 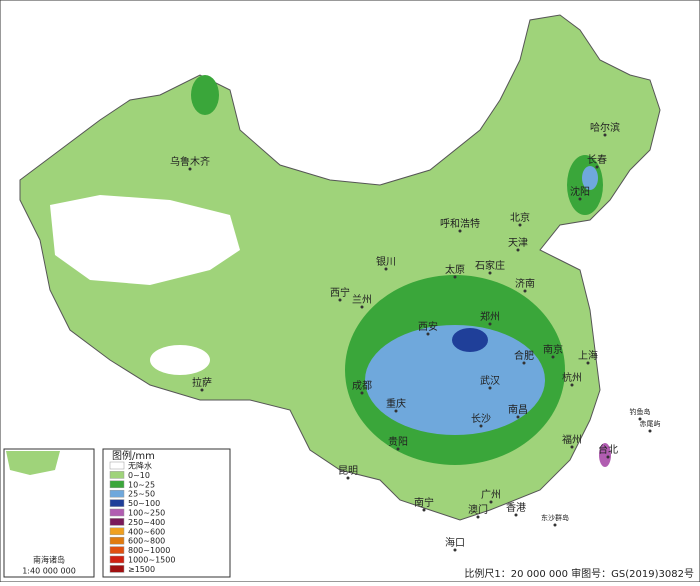 What do you see at coordinates (149, 550) in the screenshot?
I see `legend-label: 800~1000` at bounding box center [149, 550].